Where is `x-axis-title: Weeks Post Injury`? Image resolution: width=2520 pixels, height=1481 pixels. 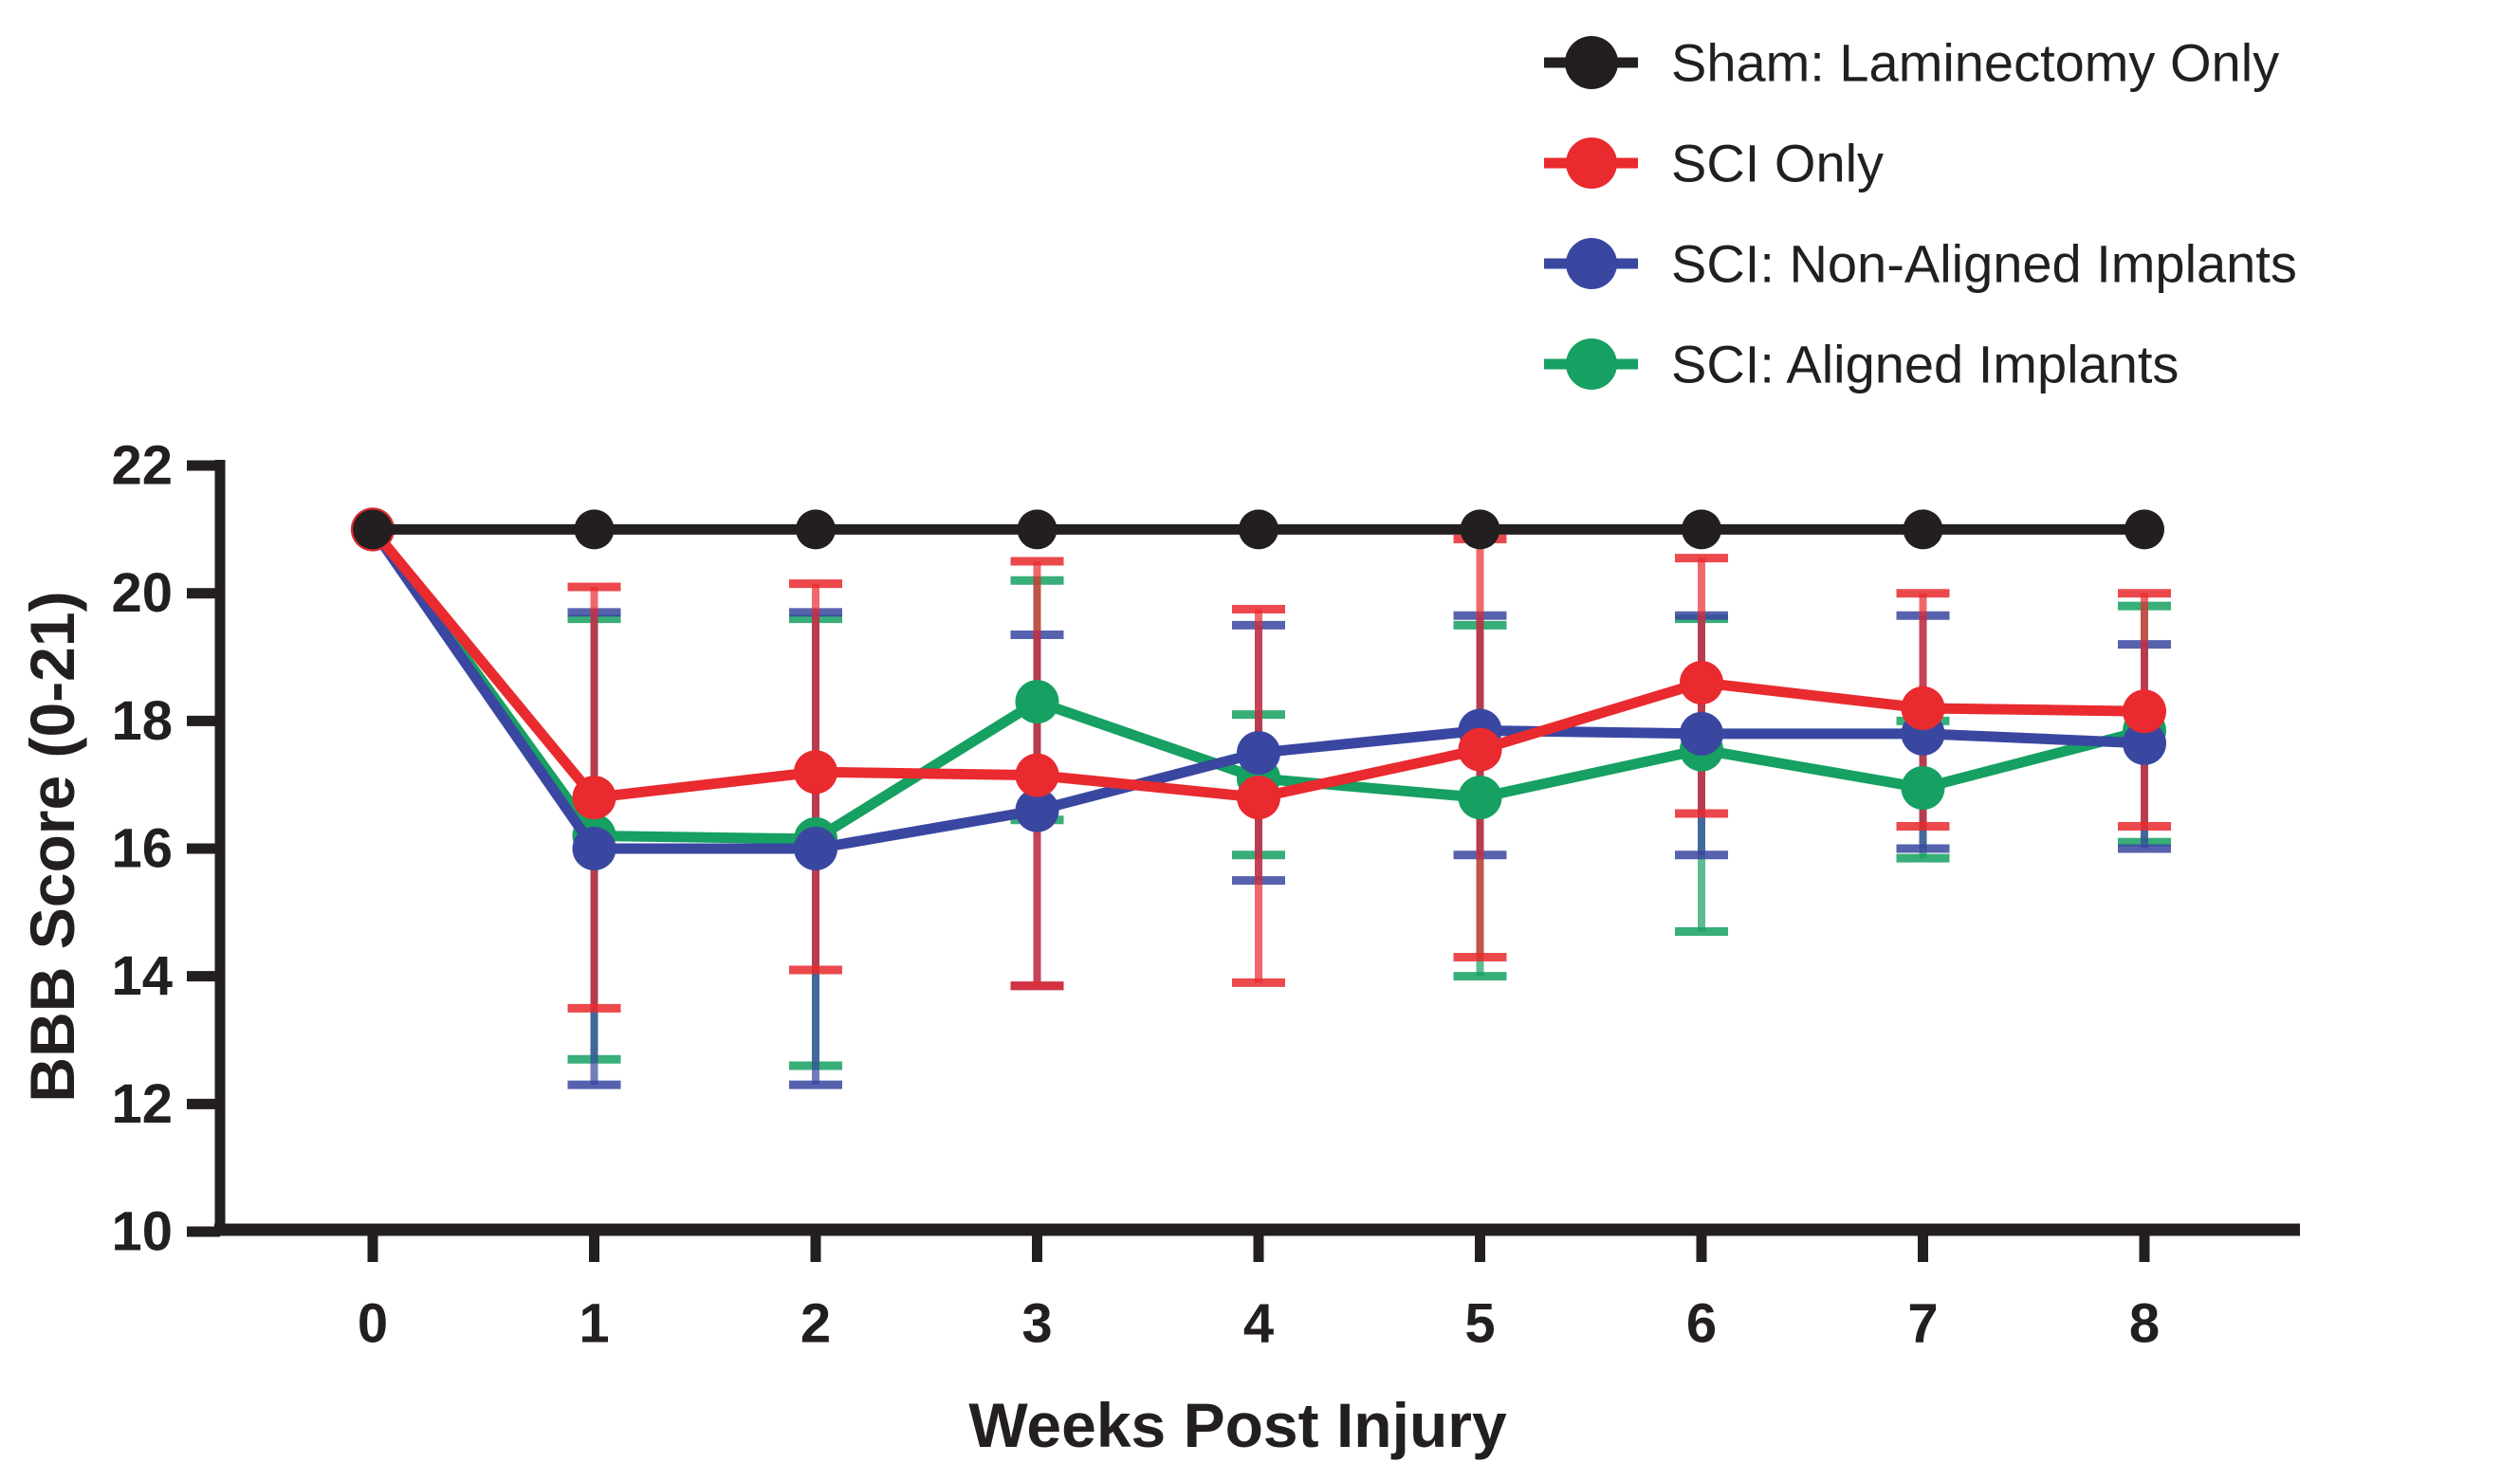 x-axis-title: Weeks Post Injury is located at coordinates (1237, 1425).